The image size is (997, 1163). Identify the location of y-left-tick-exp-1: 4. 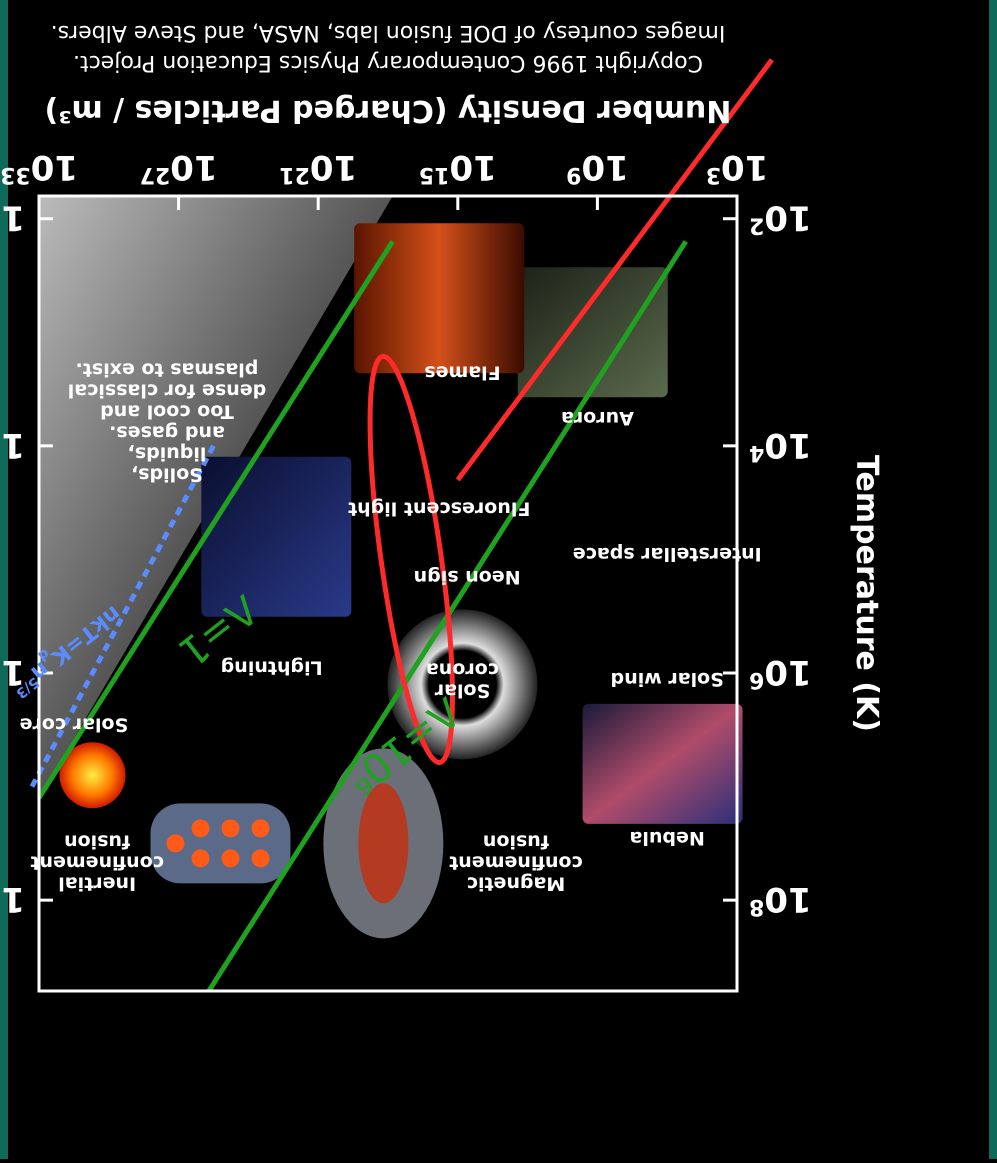
(756, 452).